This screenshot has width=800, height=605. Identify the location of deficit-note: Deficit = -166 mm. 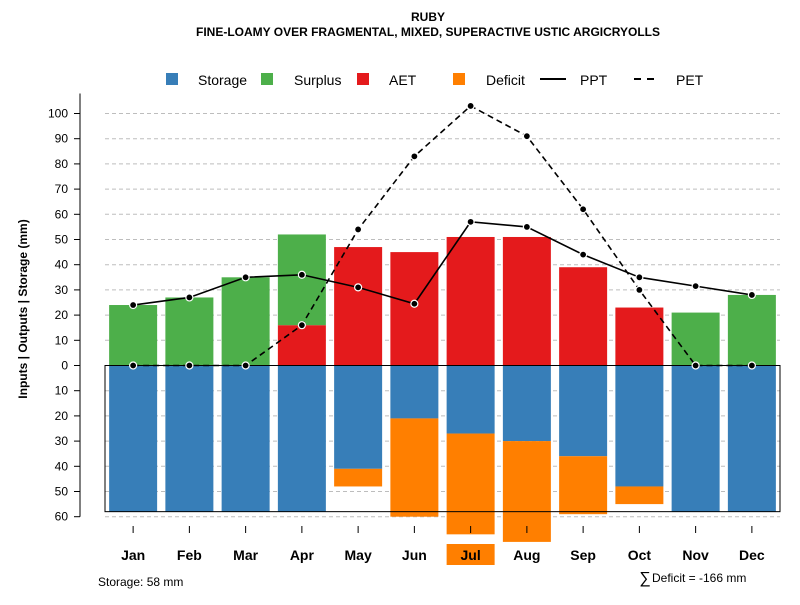
(699, 578).